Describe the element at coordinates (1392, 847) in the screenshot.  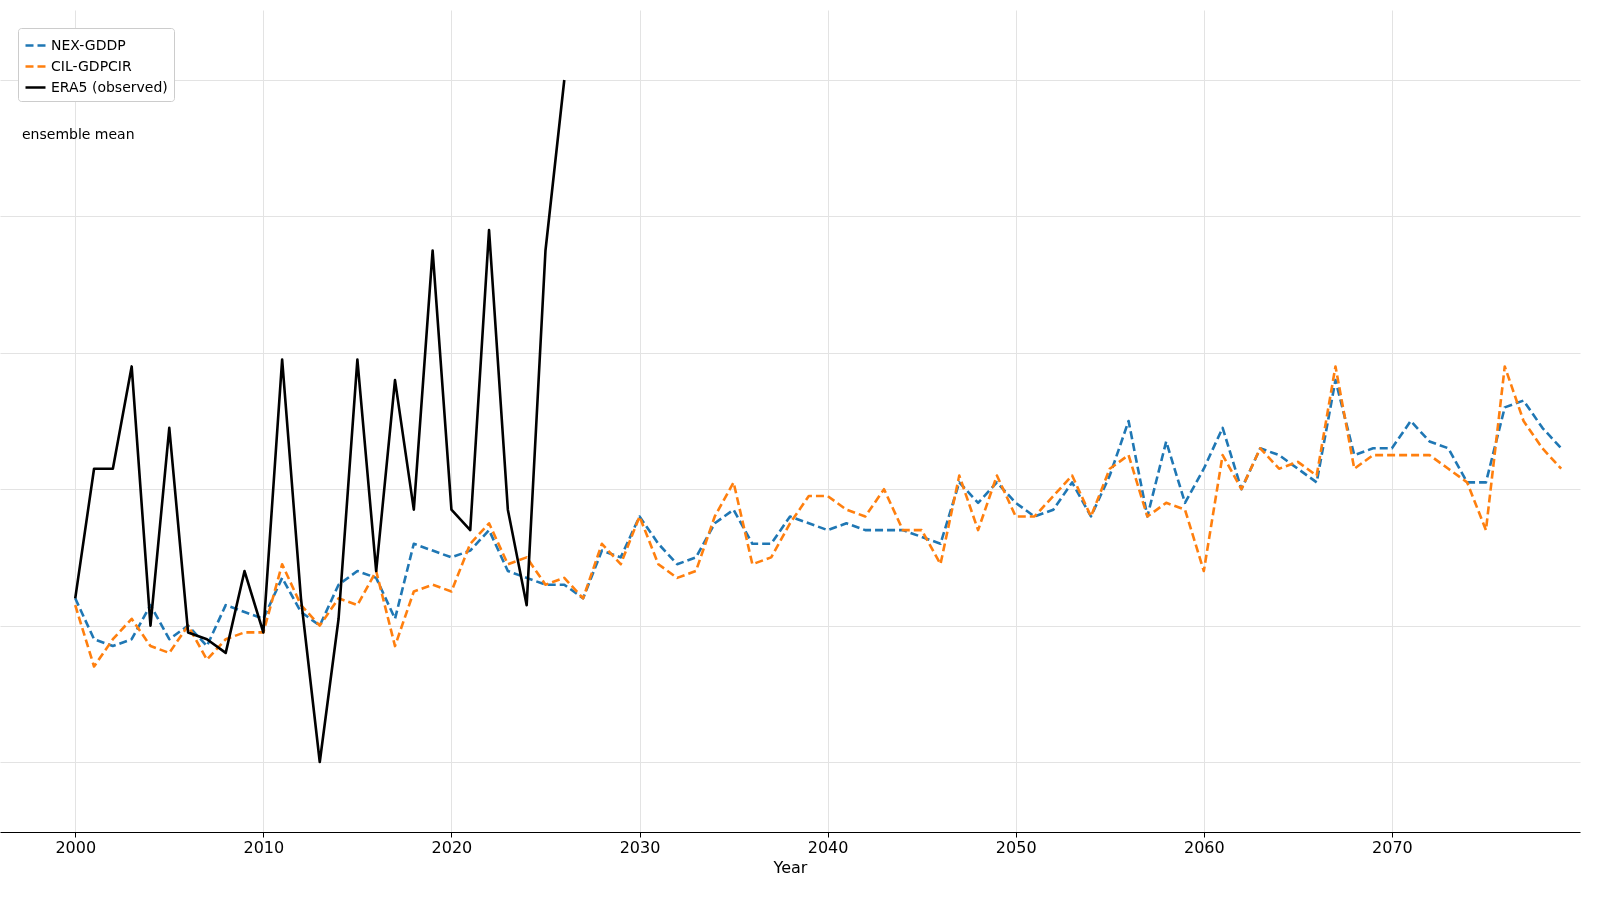
I see `x-tick-label: 2070` at that location.